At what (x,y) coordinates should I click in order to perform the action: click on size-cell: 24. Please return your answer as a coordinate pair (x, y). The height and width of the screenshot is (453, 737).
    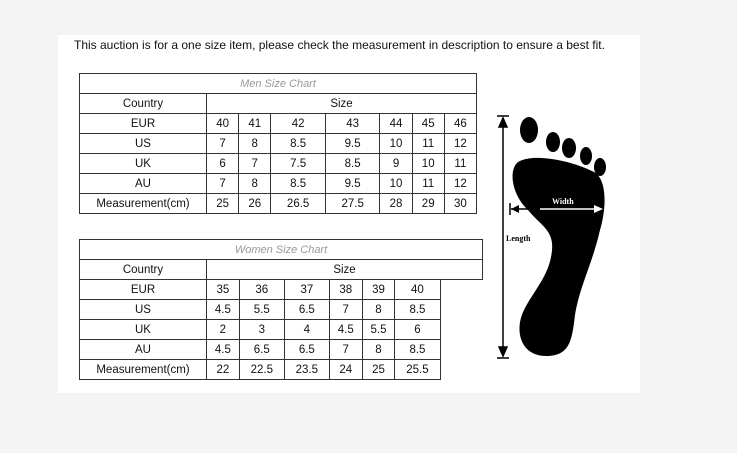
    Looking at the image, I should click on (345, 369).